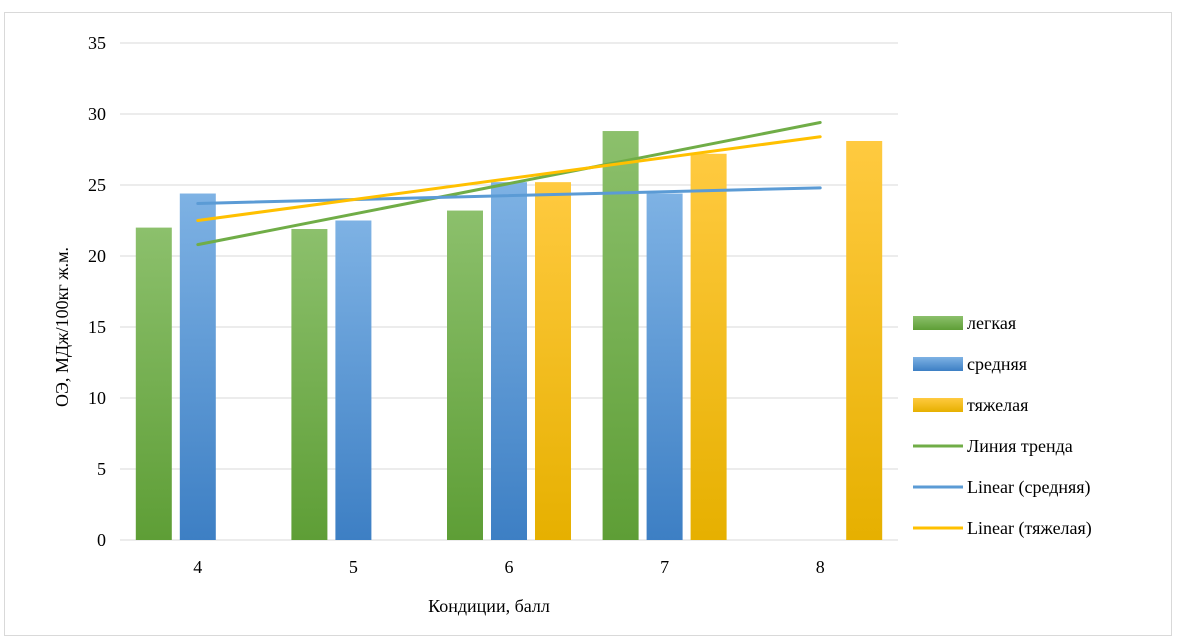 The height and width of the screenshot is (641, 1177). I want to click on y-tick-label: 5, so click(101, 469).